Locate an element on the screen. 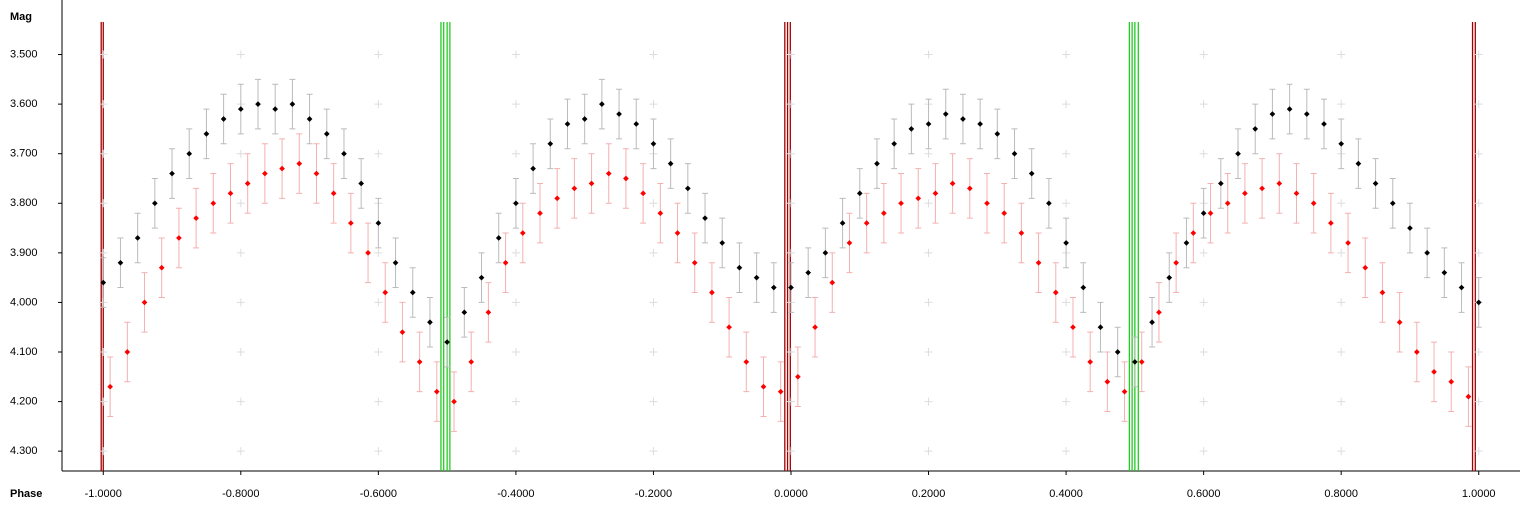 Image resolution: width=1536 pixels, height=517 pixels. x-axis-label: Phase is located at coordinates (26, 494).